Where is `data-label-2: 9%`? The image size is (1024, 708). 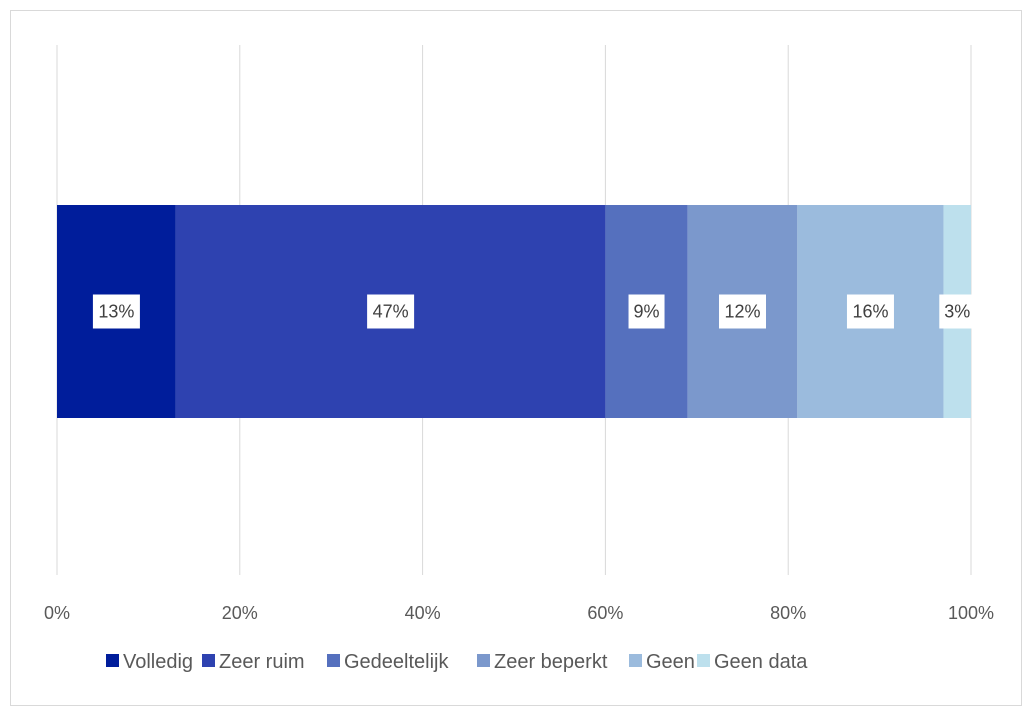 data-label-2: 9% is located at coordinates (647, 312).